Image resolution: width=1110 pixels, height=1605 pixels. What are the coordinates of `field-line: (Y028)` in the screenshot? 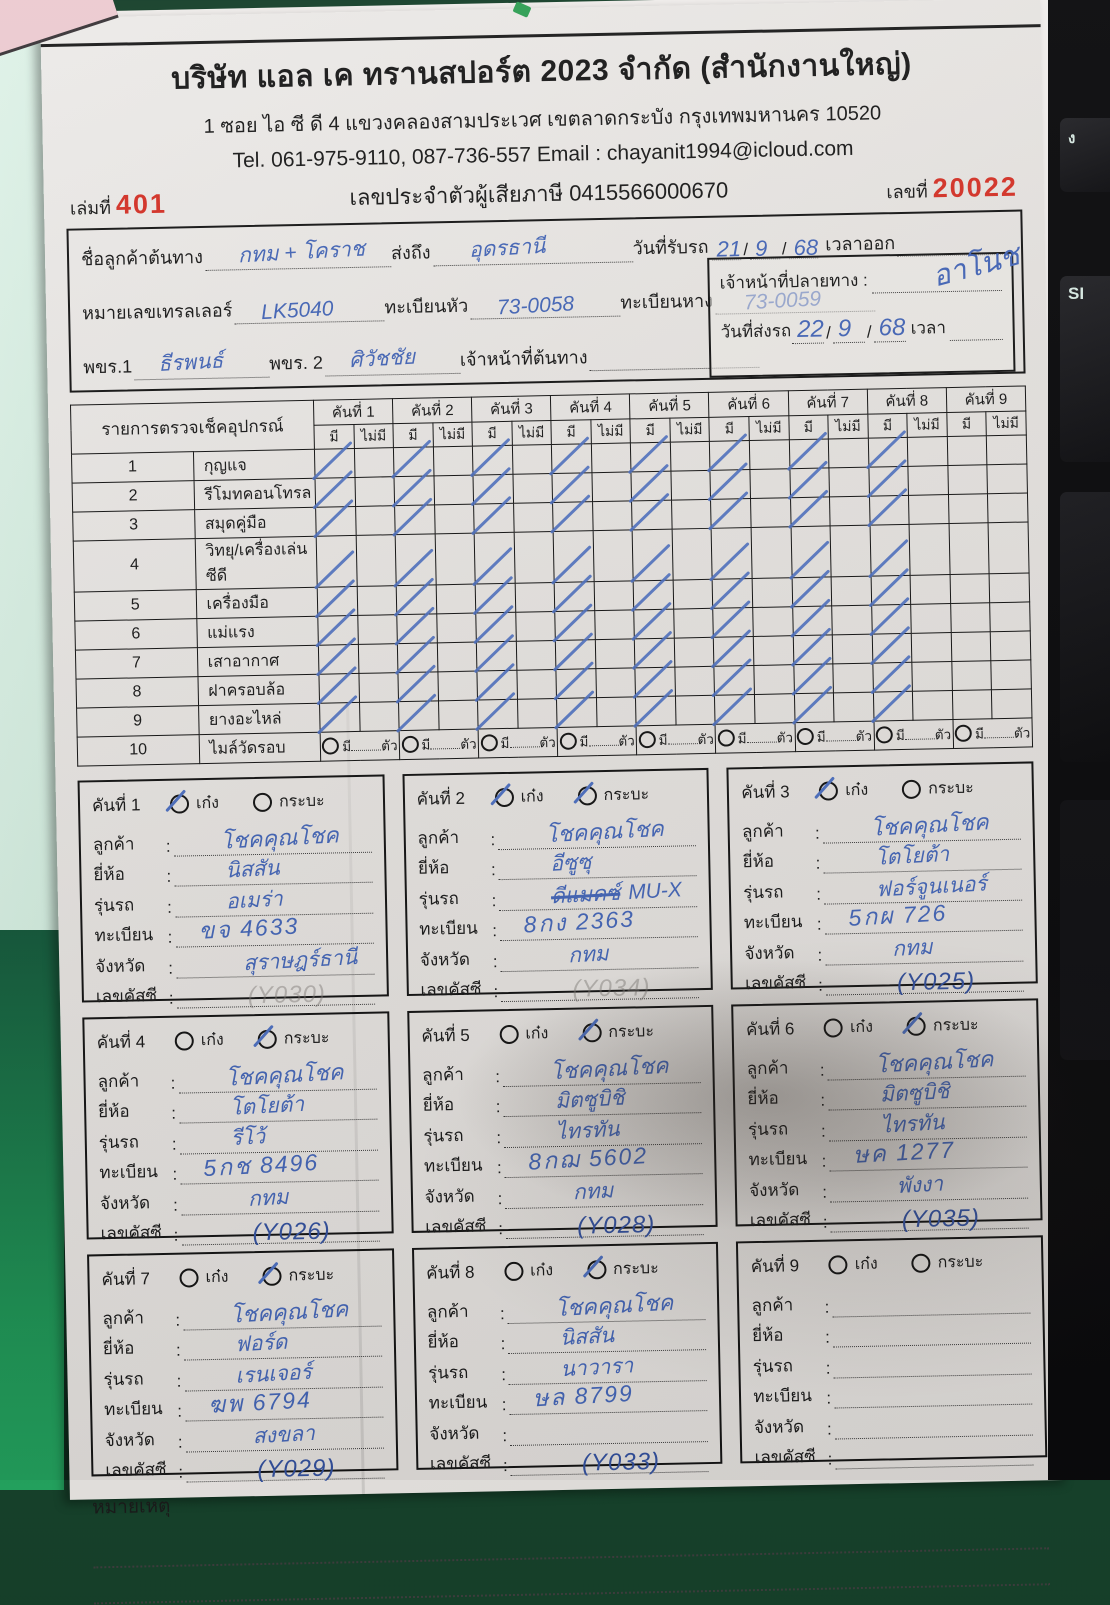 It's located at (605, 1225).